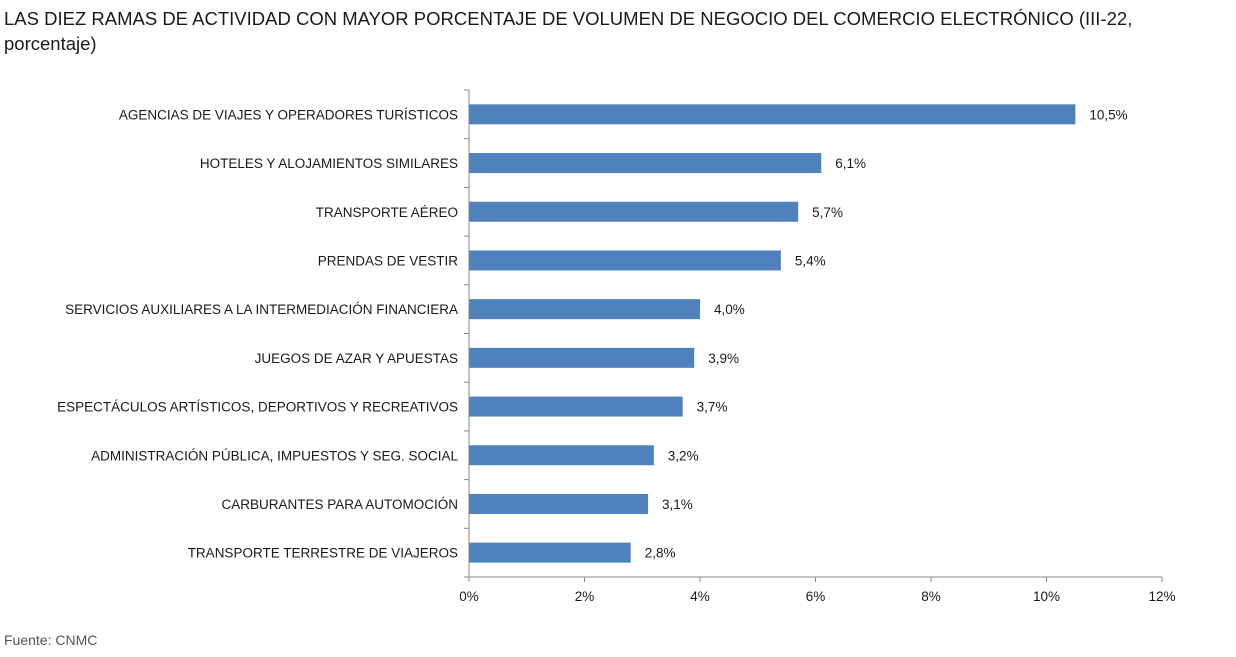  I want to click on data-label: 3,1%, so click(677, 504).